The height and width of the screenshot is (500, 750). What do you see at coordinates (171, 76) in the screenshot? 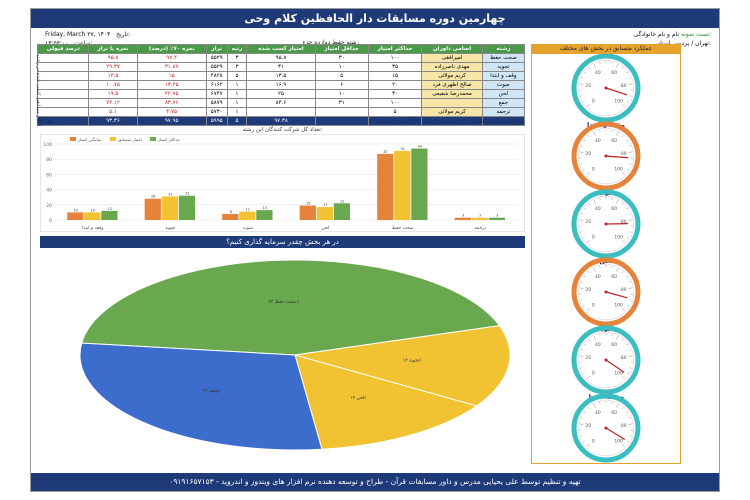
I see `table-cell: ۱۵` at bounding box center [171, 76].